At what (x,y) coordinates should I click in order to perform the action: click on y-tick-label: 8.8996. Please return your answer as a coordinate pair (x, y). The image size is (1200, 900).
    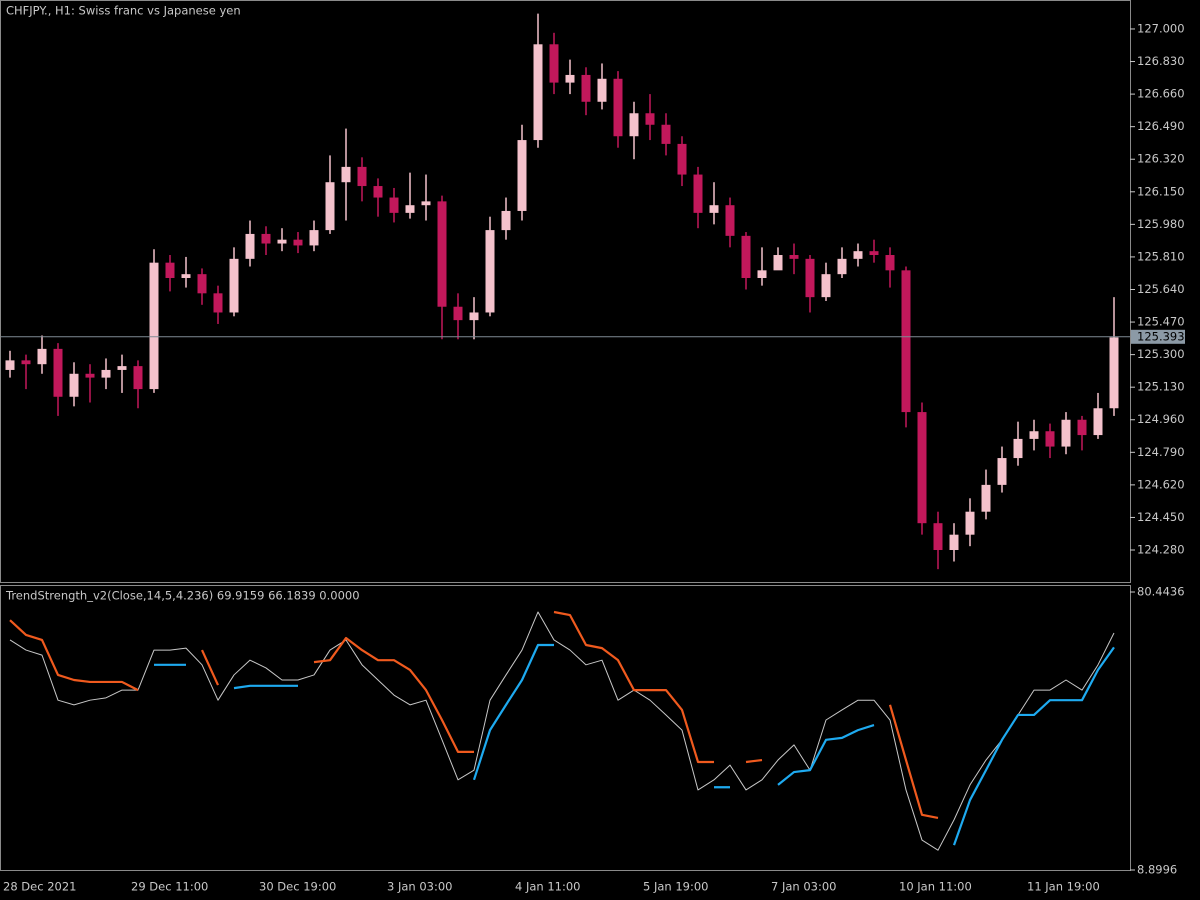
    Looking at the image, I should click on (1157, 870).